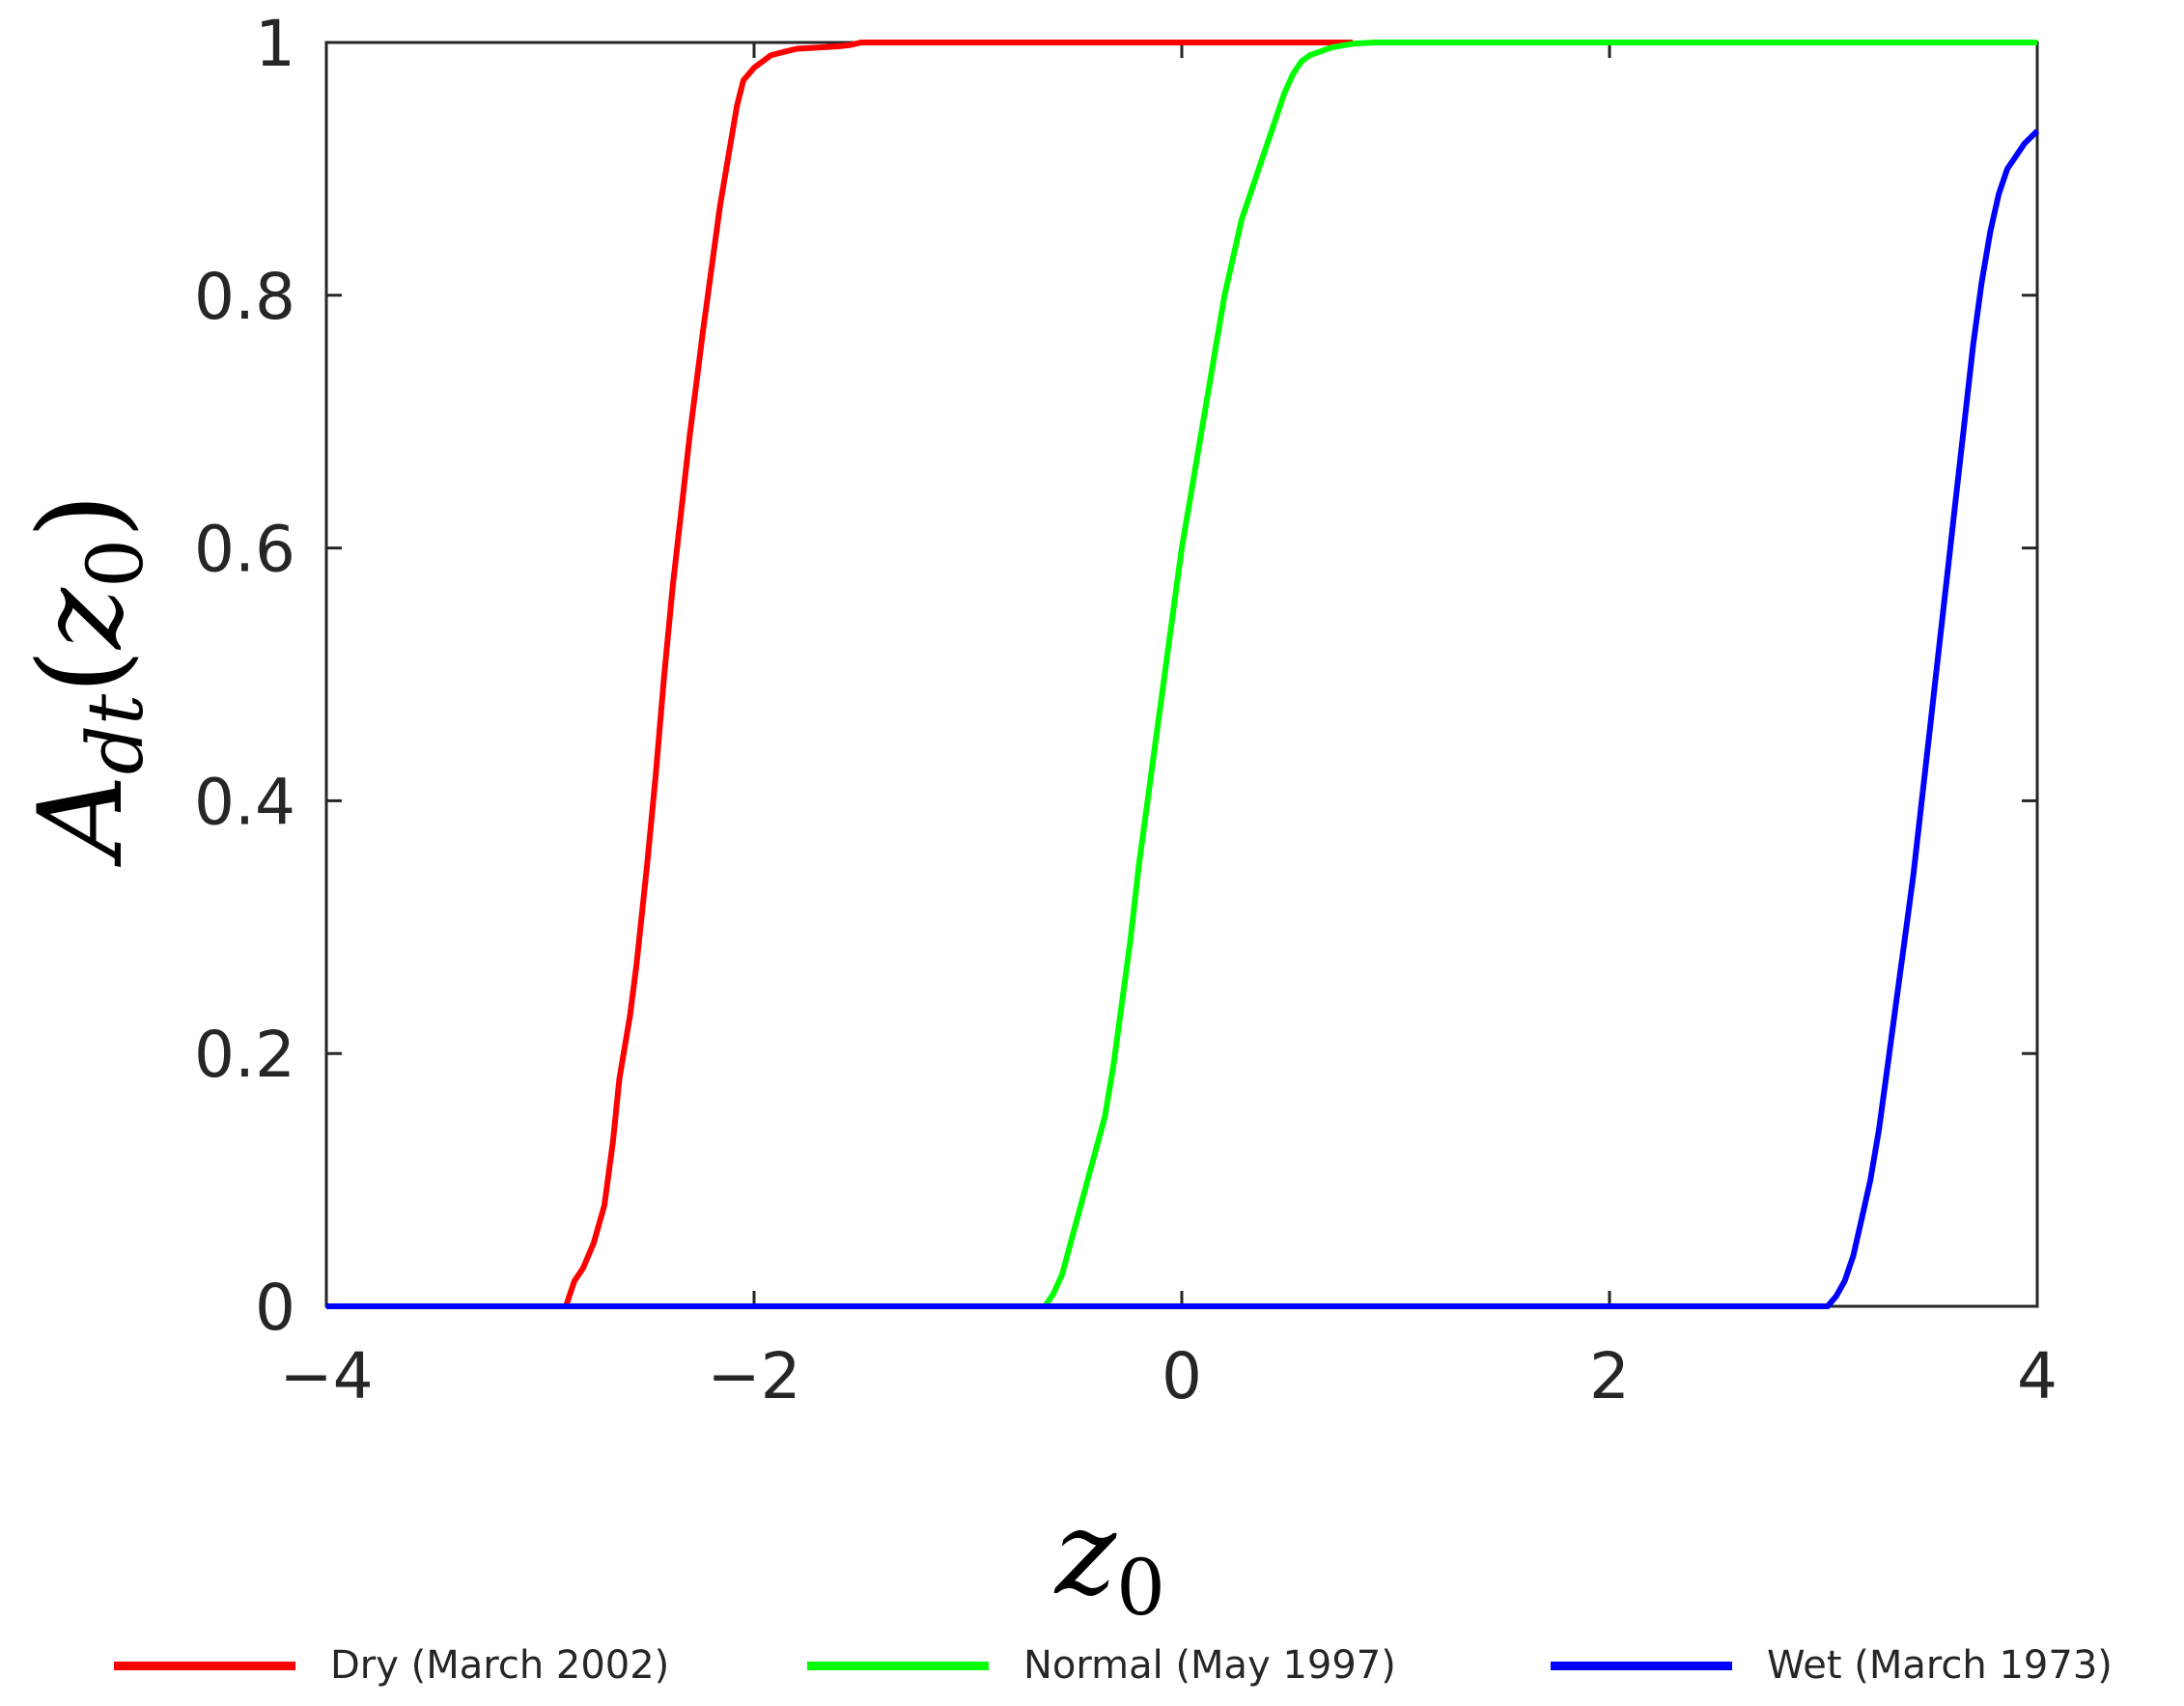  Describe the element at coordinates (82, 516) in the screenshot. I see `y-axis-label-paren-close: )` at that location.